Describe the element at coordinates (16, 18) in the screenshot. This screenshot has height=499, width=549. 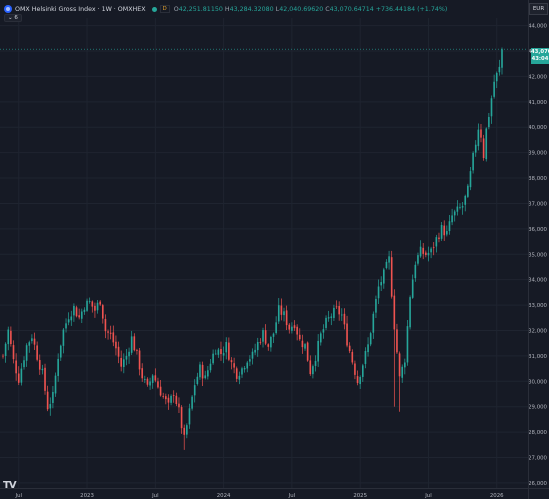
I see `indicators-count: 6` at that location.